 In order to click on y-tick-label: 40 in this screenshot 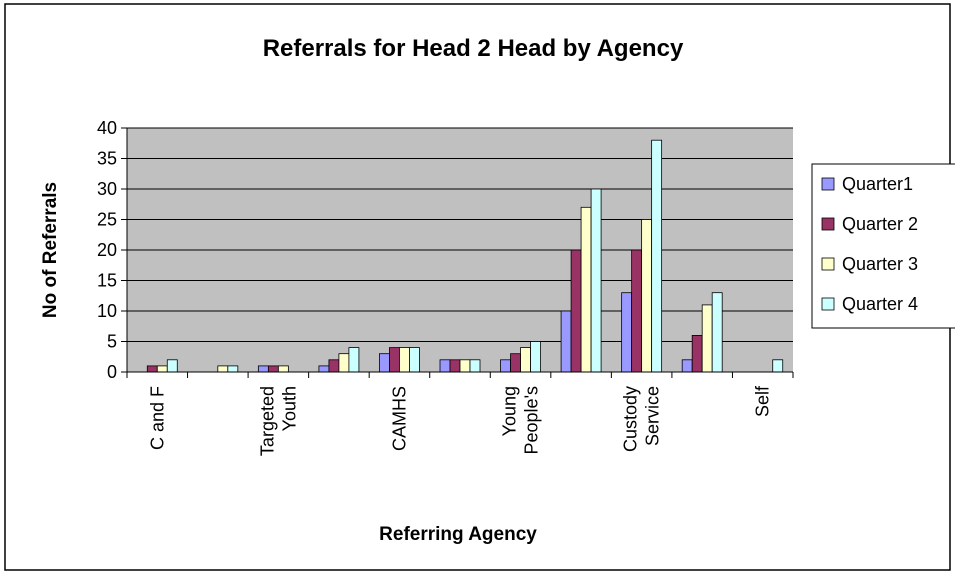, I will do `click(107, 128)`.